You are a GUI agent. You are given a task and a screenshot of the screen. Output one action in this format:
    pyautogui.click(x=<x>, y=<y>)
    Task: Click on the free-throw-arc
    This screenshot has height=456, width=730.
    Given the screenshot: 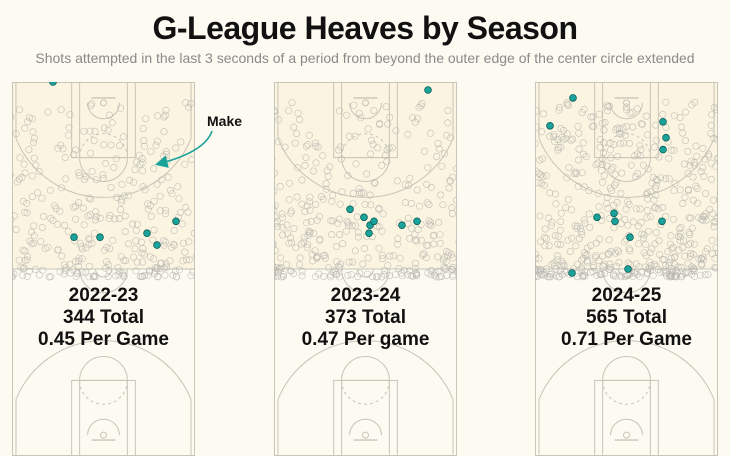 What is the action you would take?
    pyautogui.click(x=626, y=368)
    